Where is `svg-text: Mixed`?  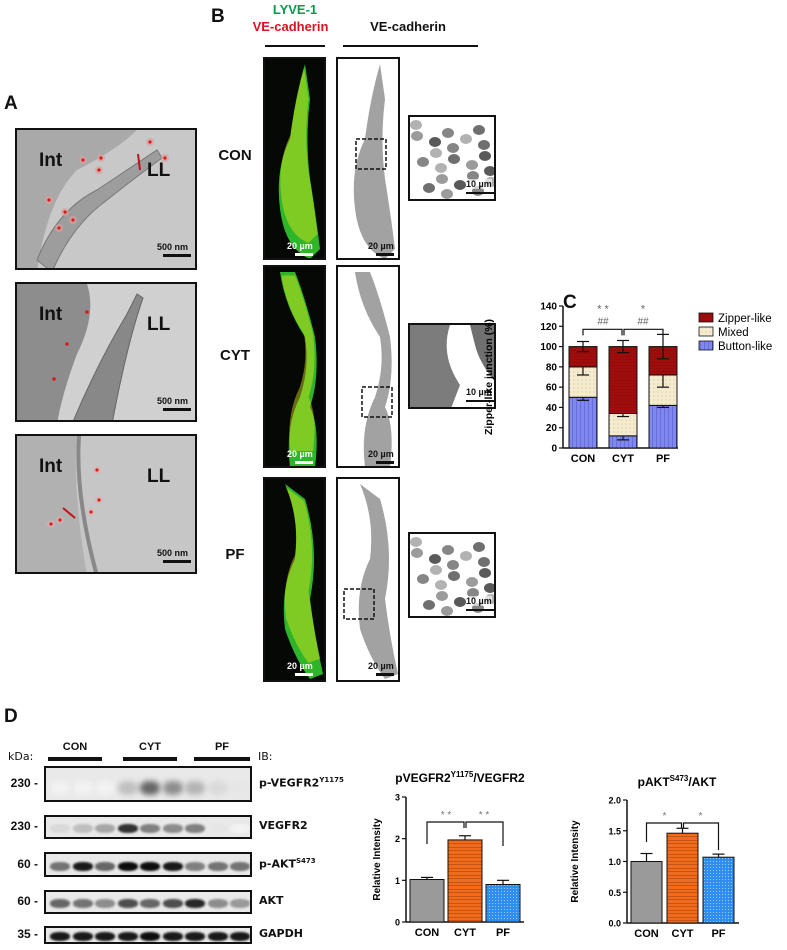 svg-text: Mixed is located at coordinates (733, 333).